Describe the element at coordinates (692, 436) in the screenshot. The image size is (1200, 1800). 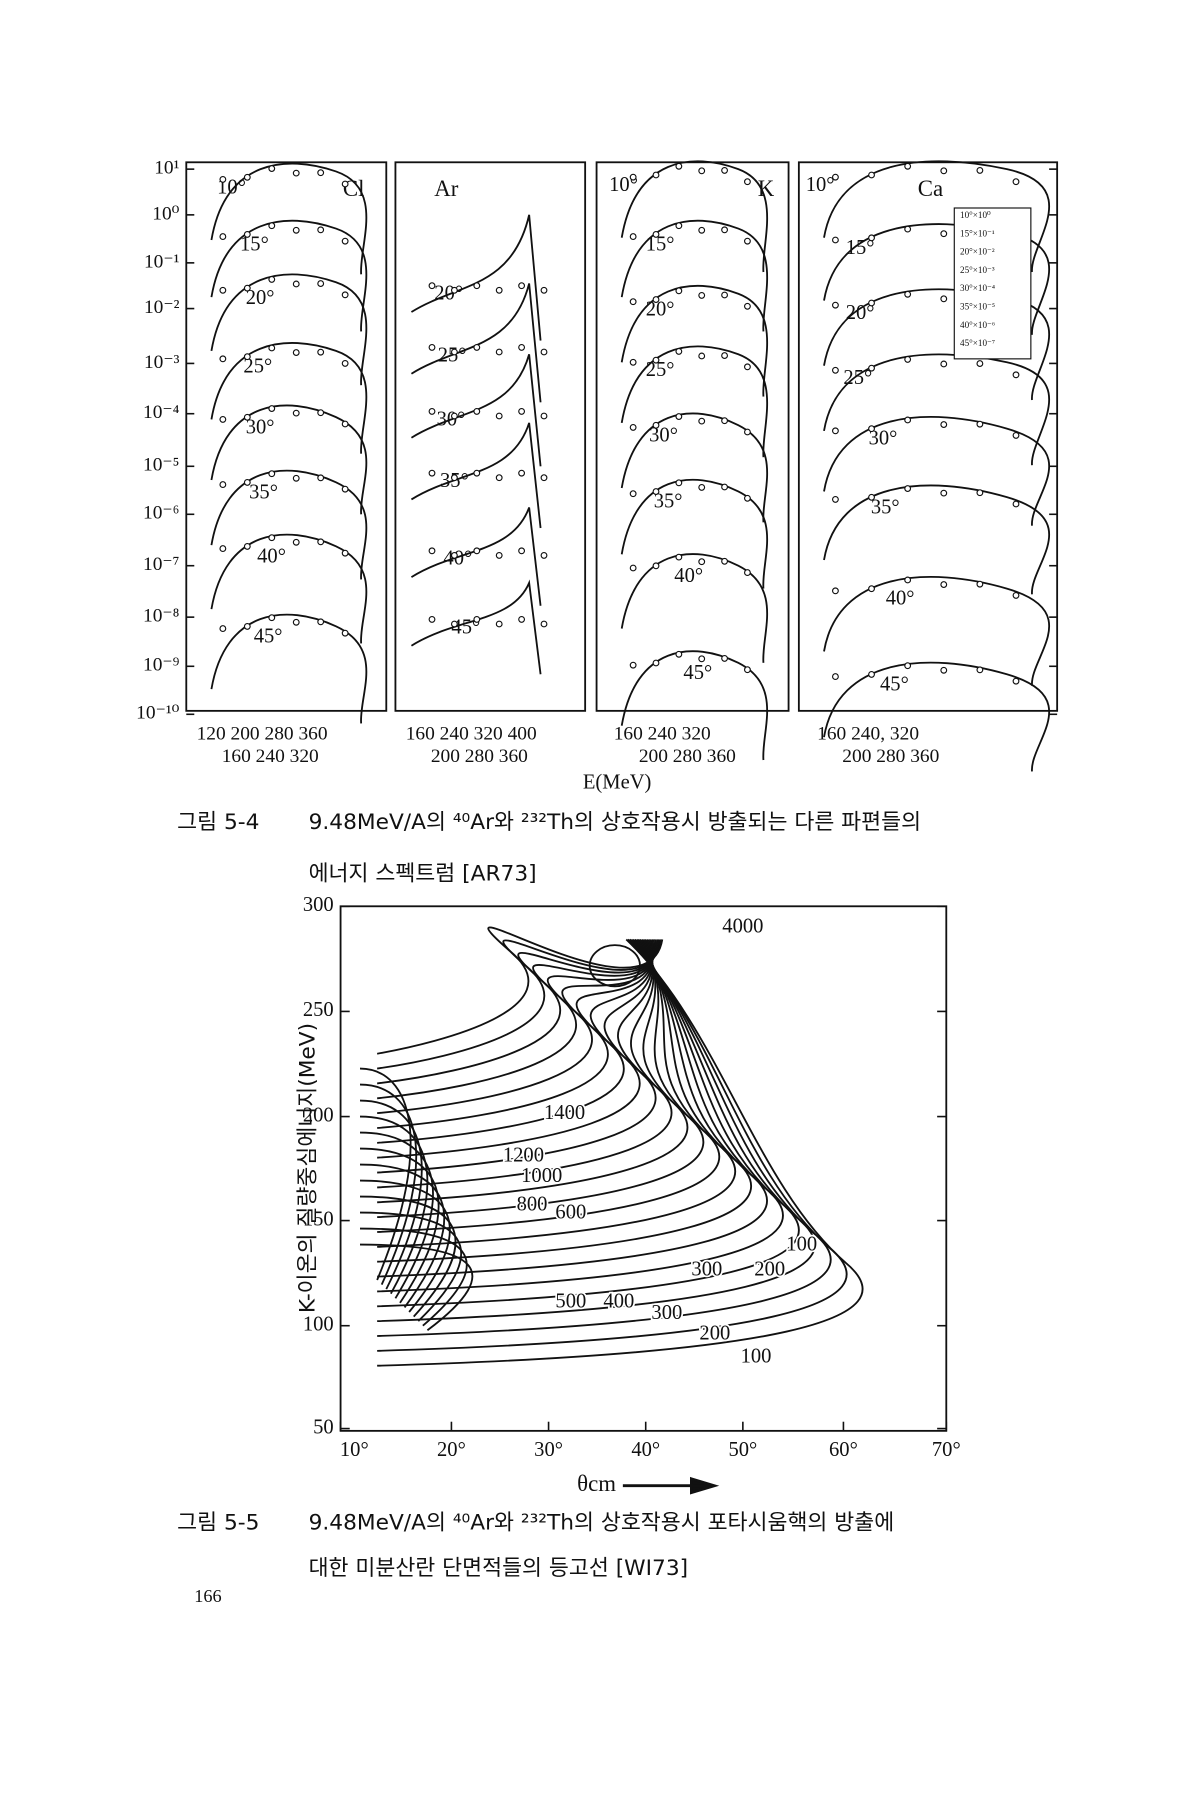
I see `panel-frame` at that location.